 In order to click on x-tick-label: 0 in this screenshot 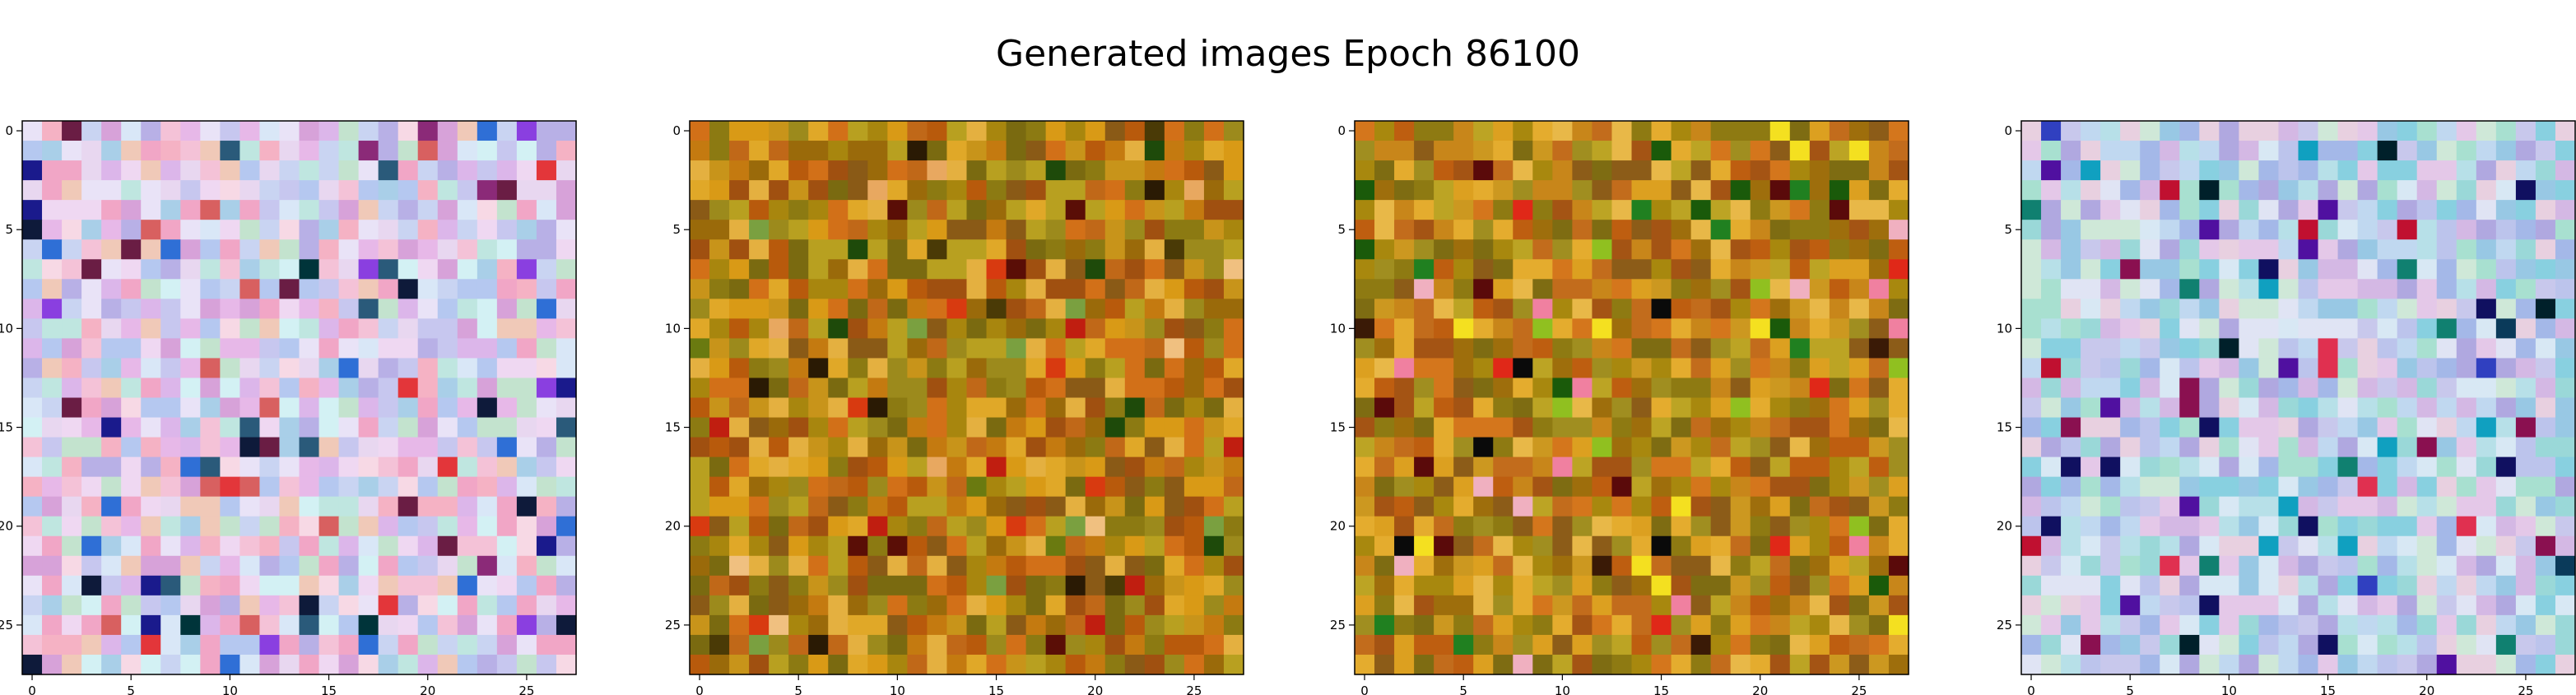, I will do `click(32, 689)`.